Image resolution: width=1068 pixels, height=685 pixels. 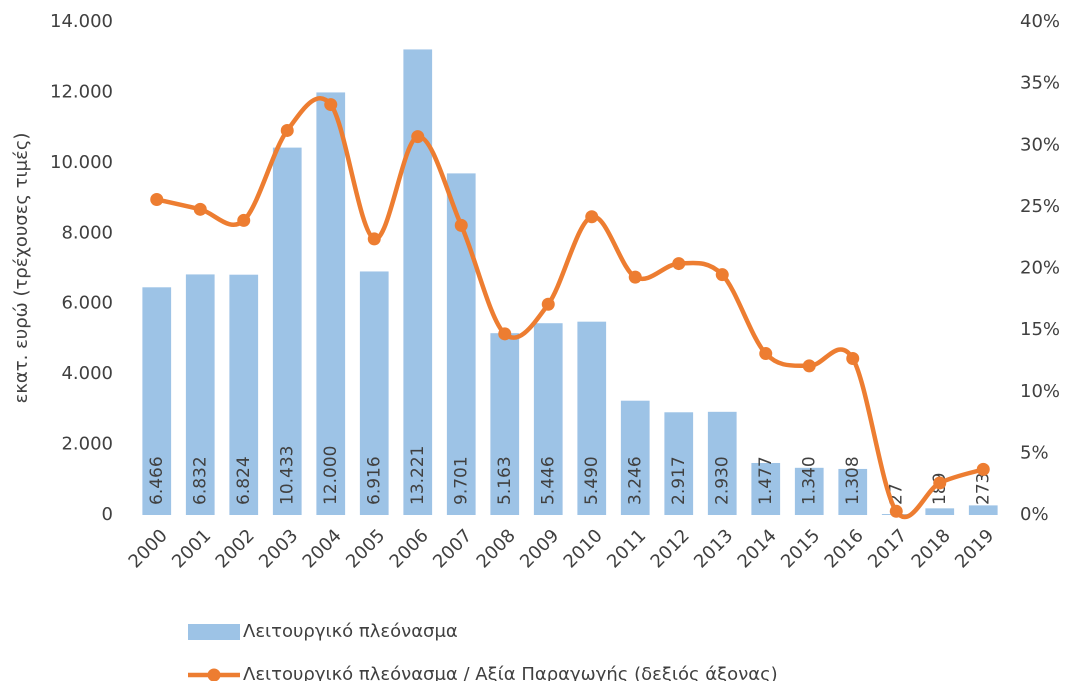 What do you see at coordinates (496, 548) in the screenshot?
I see `x-tick-label: 2008` at bounding box center [496, 548].